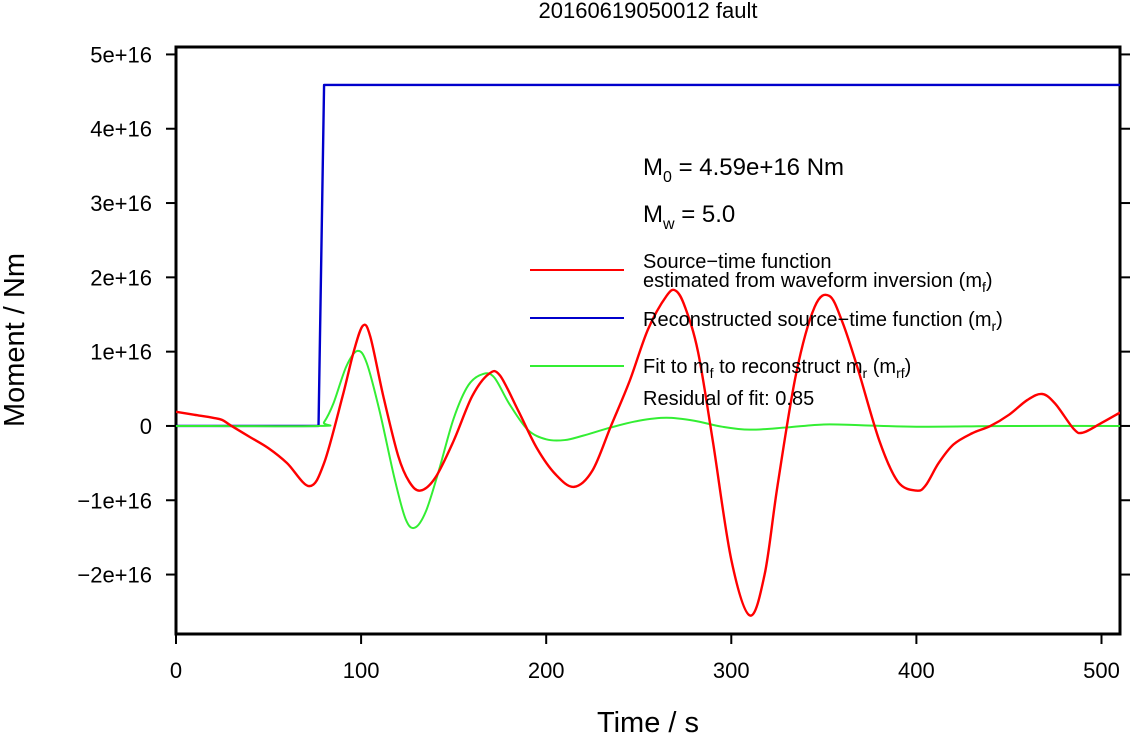  I want to click on m0-annotation: M0 = 4.59e+16 Nm, so click(743, 170).